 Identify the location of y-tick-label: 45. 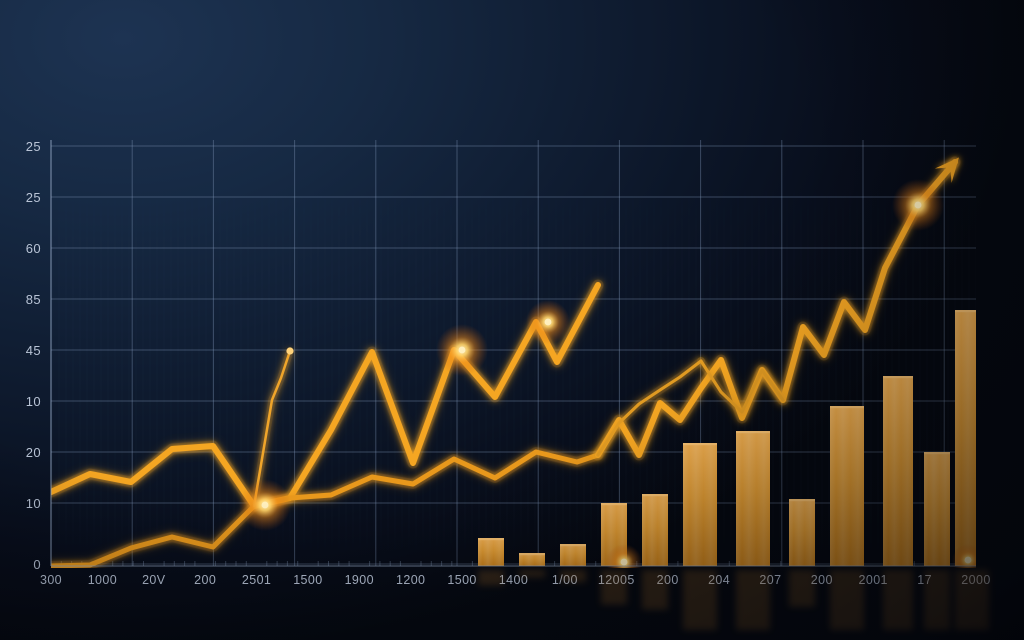
(33, 350).